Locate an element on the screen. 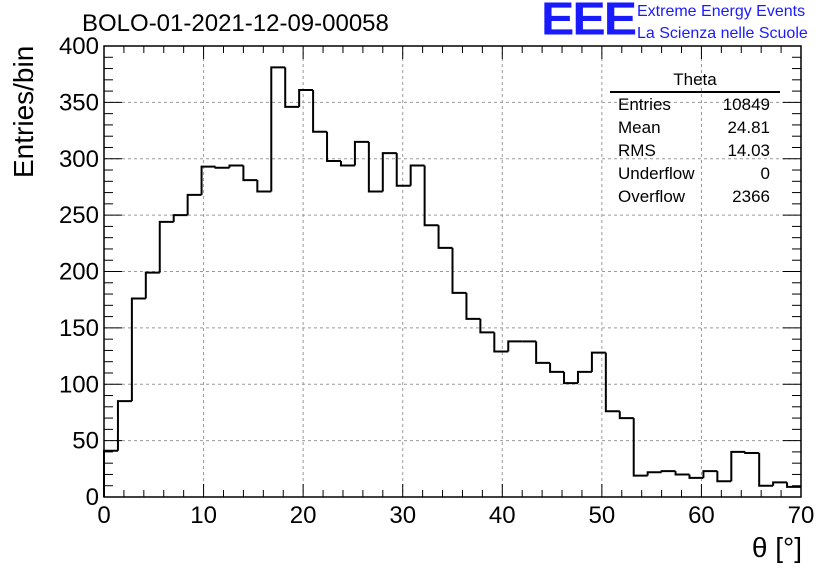  stats-title: Theta is located at coordinates (695, 81).